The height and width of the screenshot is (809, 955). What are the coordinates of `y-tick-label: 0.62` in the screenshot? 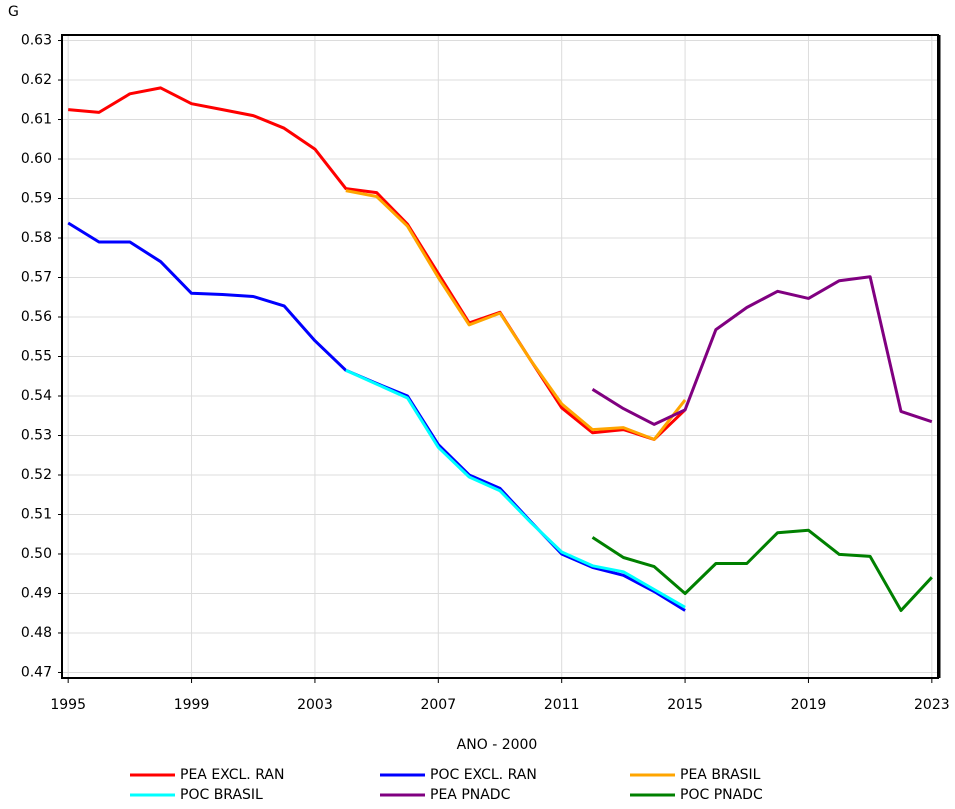 It's located at (36, 80).